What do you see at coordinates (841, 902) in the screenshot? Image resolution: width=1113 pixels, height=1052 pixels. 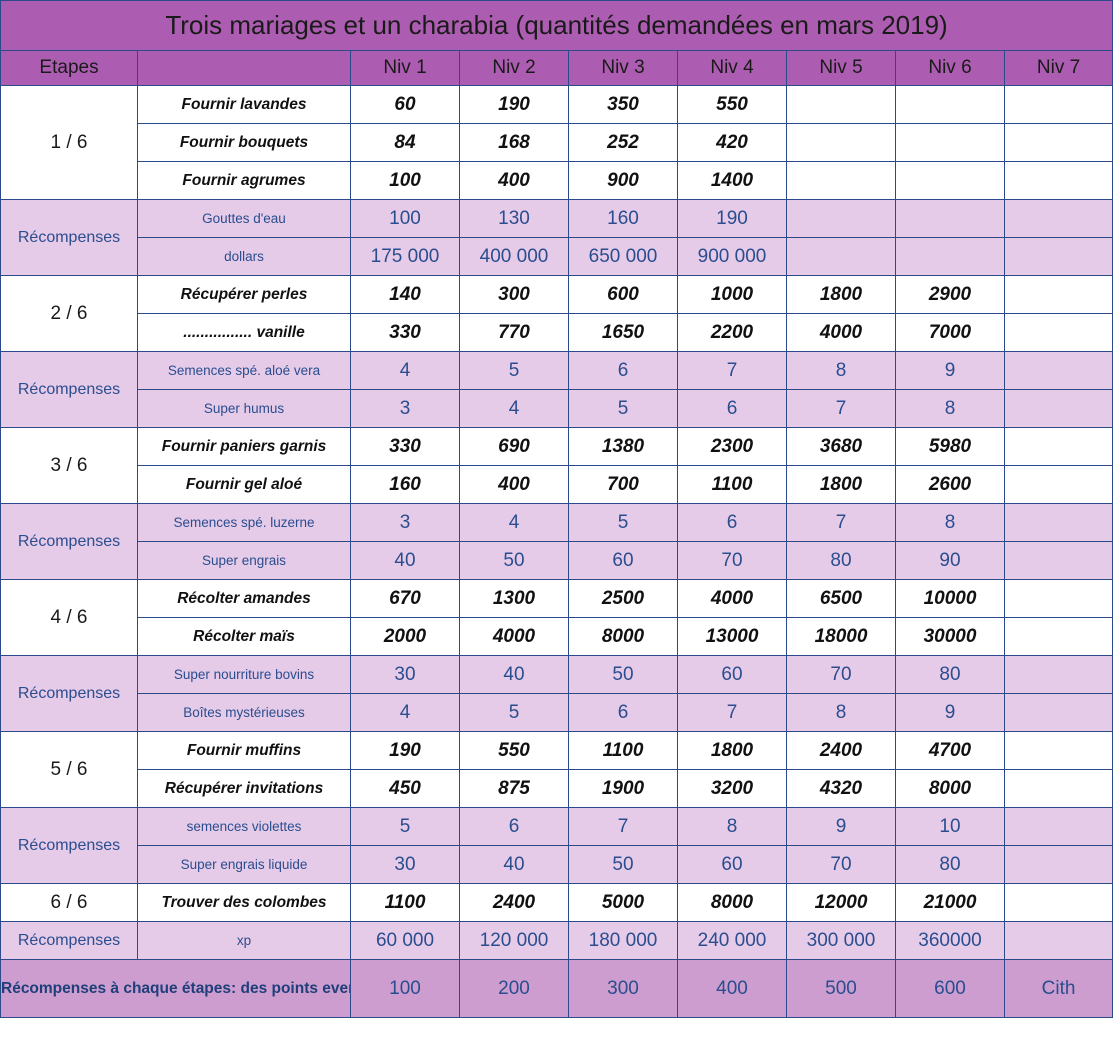 I see `task-value: 12000` at bounding box center [841, 902].